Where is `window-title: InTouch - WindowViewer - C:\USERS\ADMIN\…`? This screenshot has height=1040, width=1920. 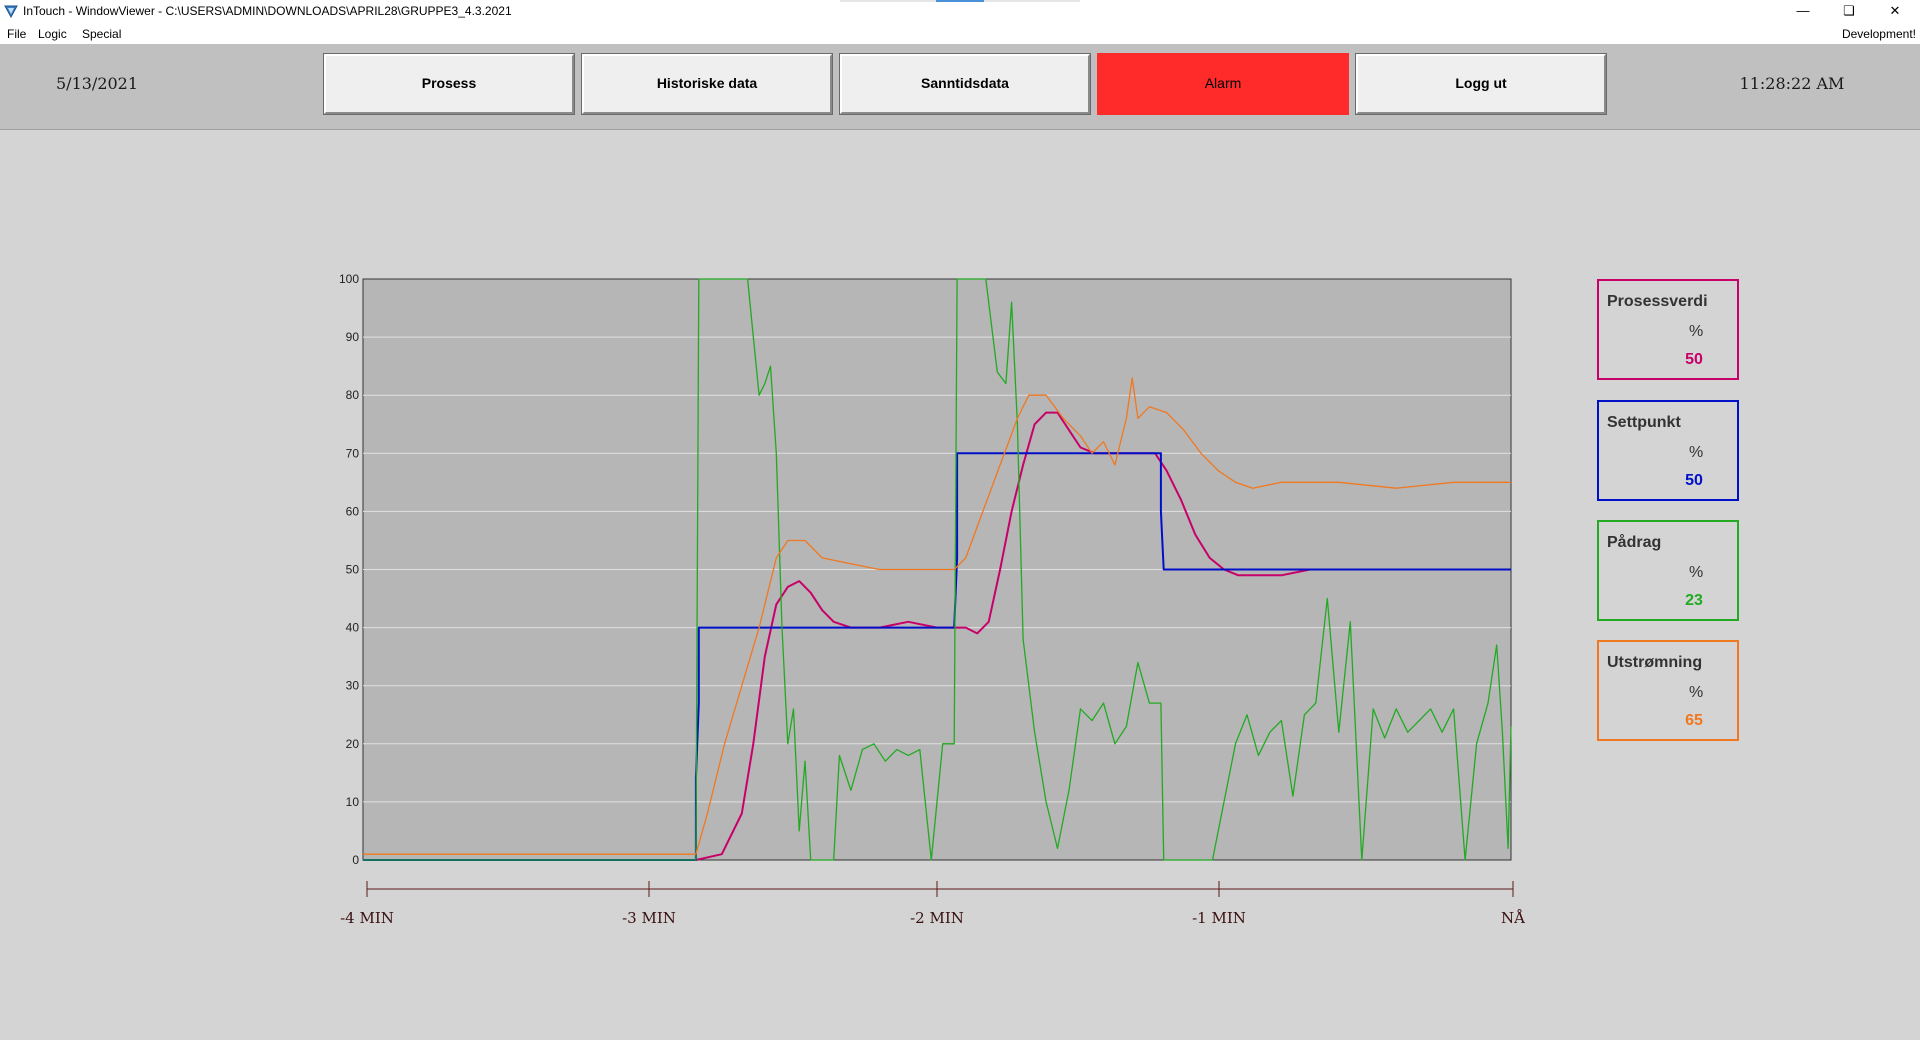
window-title: InTouch - WindowViewer - C:\USERS\ADMIN\… is located at coordinates (267, 11).